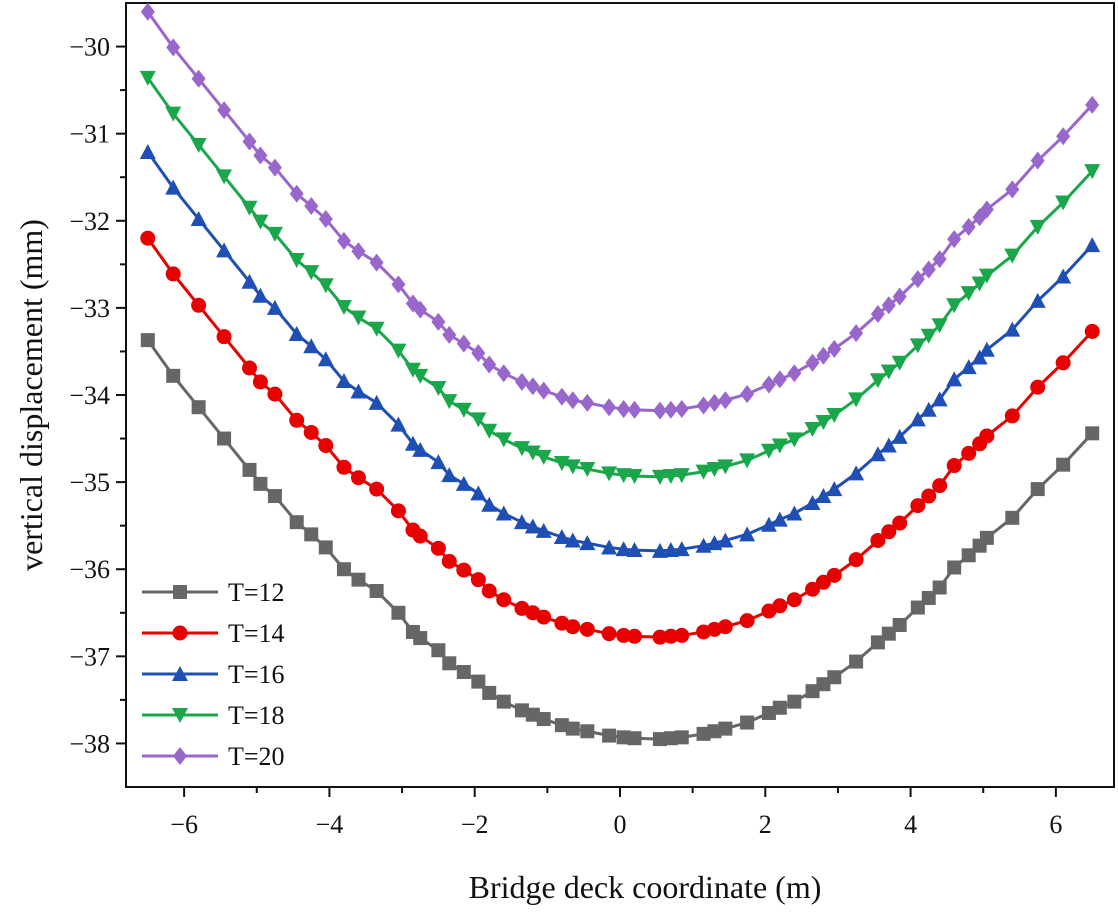  I want to click on y-tick-label: −35, so click(89, 482).